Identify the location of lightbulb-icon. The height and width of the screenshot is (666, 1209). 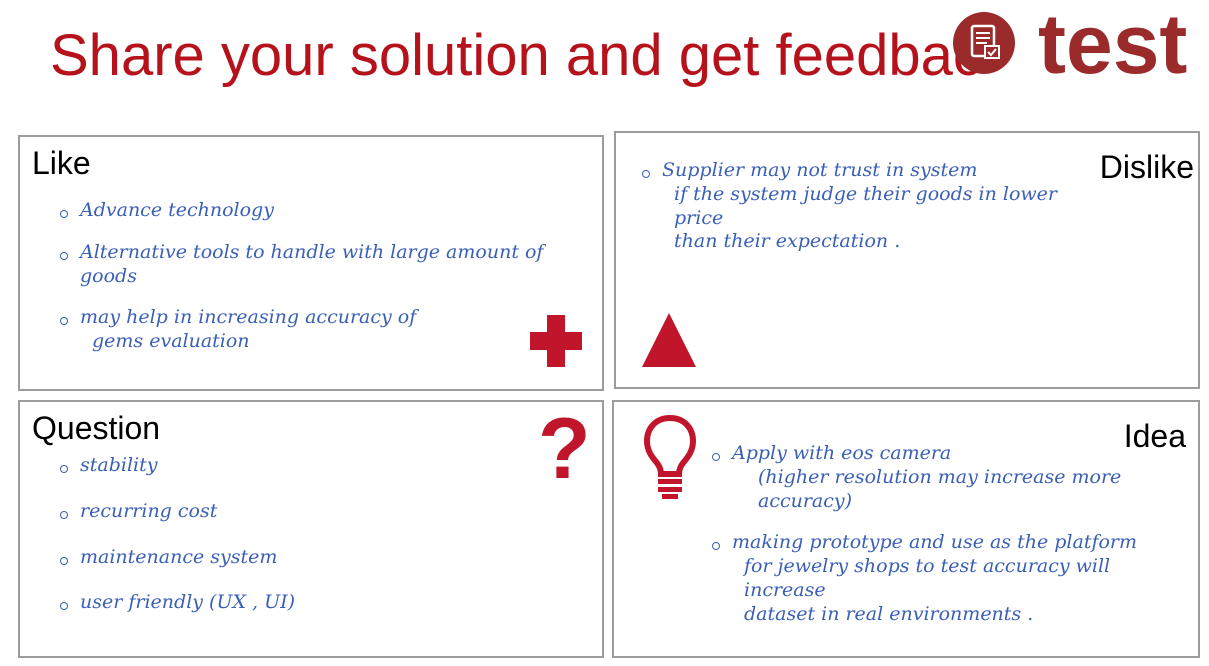
(670, 459).